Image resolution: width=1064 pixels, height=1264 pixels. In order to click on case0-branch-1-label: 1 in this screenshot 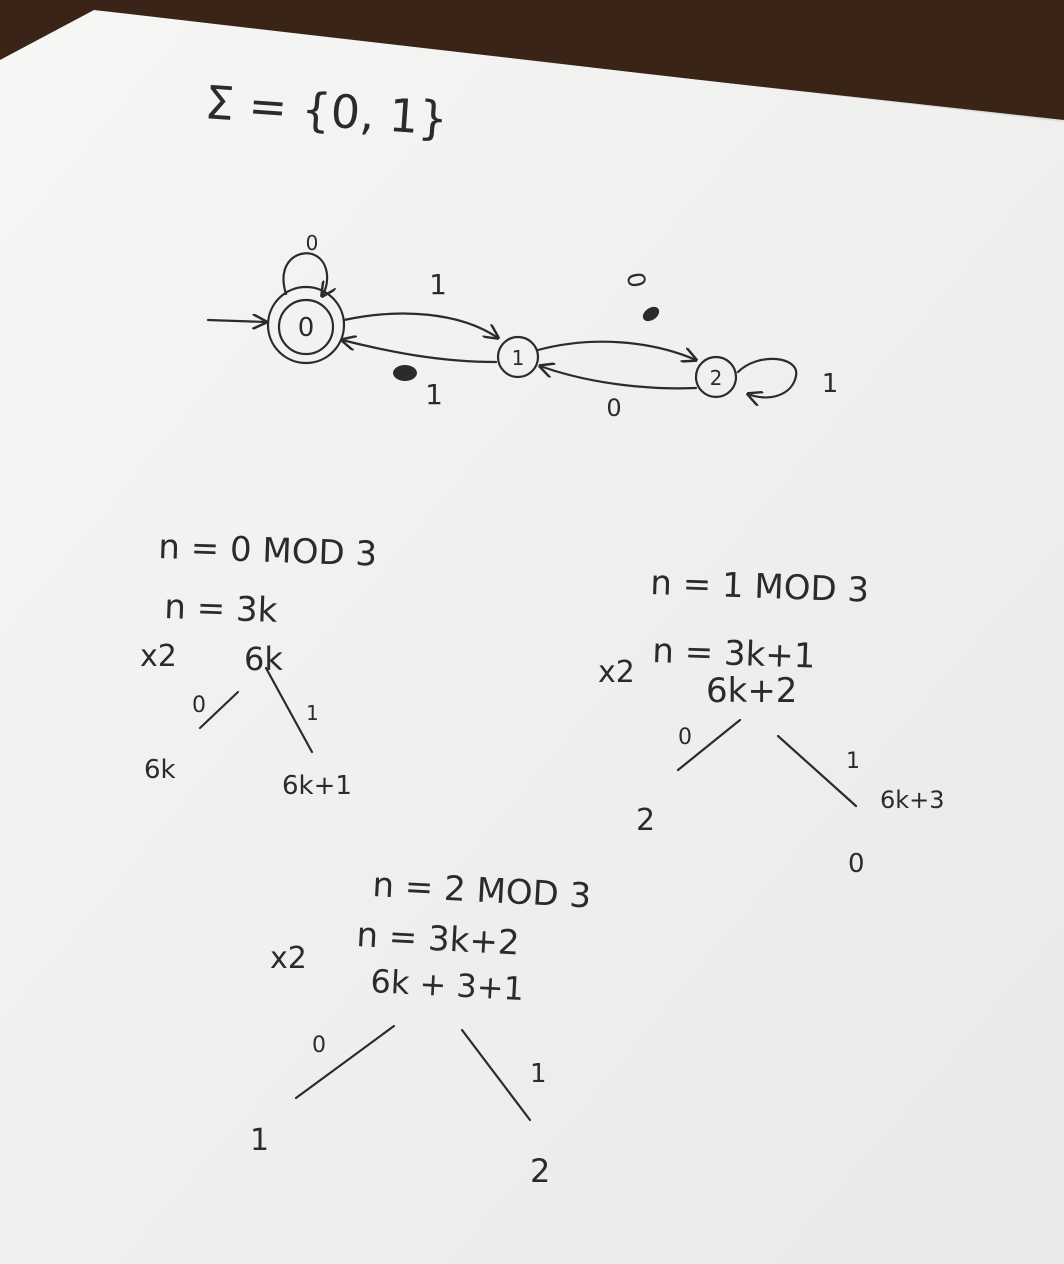, I will do `click(312, 713)`.